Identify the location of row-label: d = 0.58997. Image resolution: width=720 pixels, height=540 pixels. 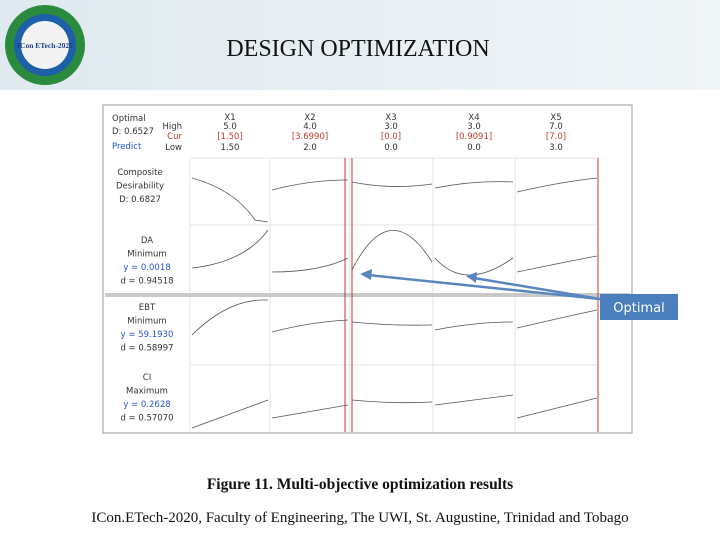
(146, 349).